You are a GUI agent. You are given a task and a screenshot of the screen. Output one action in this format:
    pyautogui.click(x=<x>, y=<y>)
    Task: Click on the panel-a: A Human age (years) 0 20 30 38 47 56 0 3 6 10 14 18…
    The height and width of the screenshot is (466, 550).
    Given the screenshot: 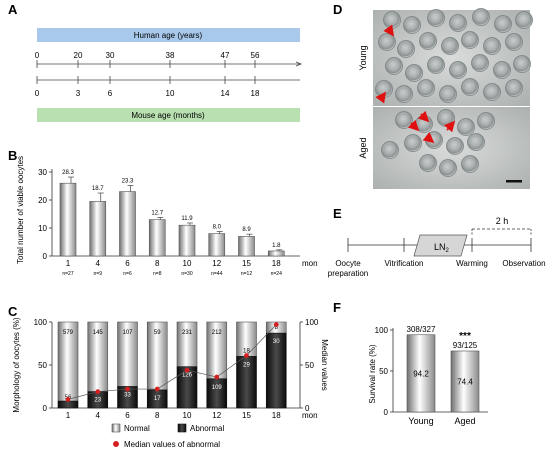 What is the action you would take?
    pyautogui.click(x=155, y=62)
    